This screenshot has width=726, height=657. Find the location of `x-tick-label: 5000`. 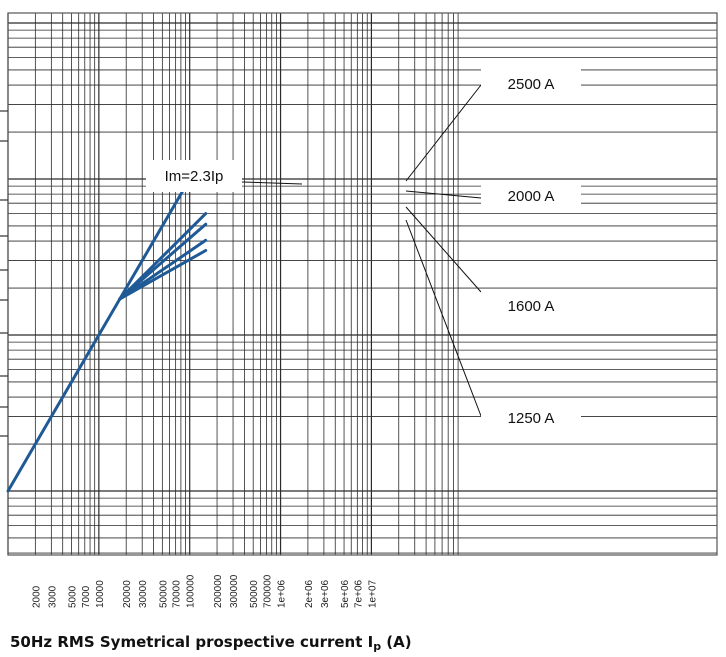

x-tick-label: 5000 is located at coordinates (73, 596).